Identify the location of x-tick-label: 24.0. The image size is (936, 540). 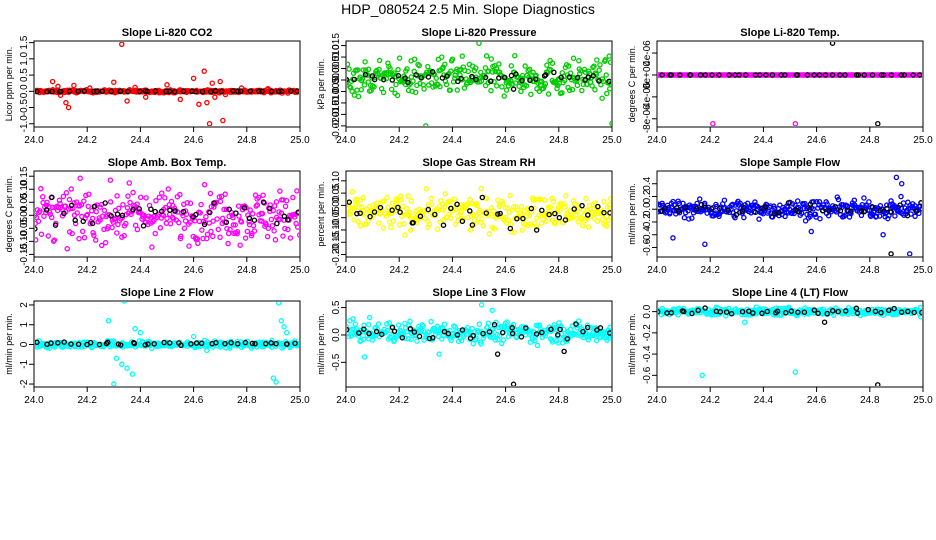
(346, 270).